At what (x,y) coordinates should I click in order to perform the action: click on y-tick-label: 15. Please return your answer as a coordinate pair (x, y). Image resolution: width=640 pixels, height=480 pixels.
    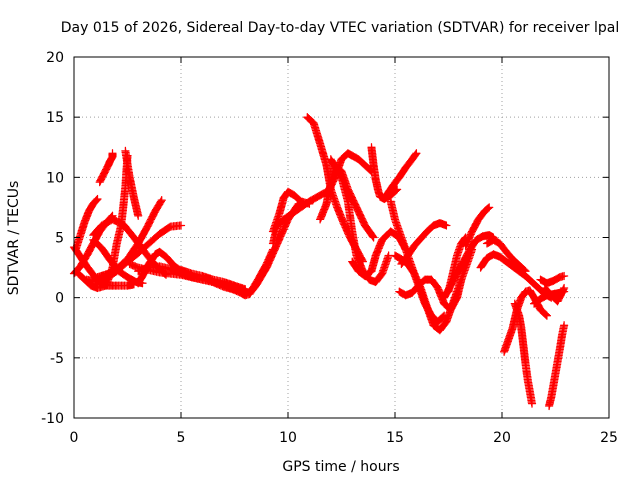
    Looking at the image, I should click on (55, 118).